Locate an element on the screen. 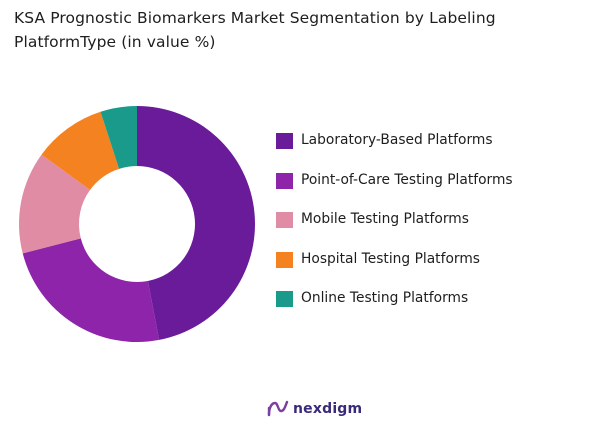 This screenshot has width=598, height=426. legend-item-point-of-care: Point-of-Care Testing Platforms is located at coordinates (431, 183).